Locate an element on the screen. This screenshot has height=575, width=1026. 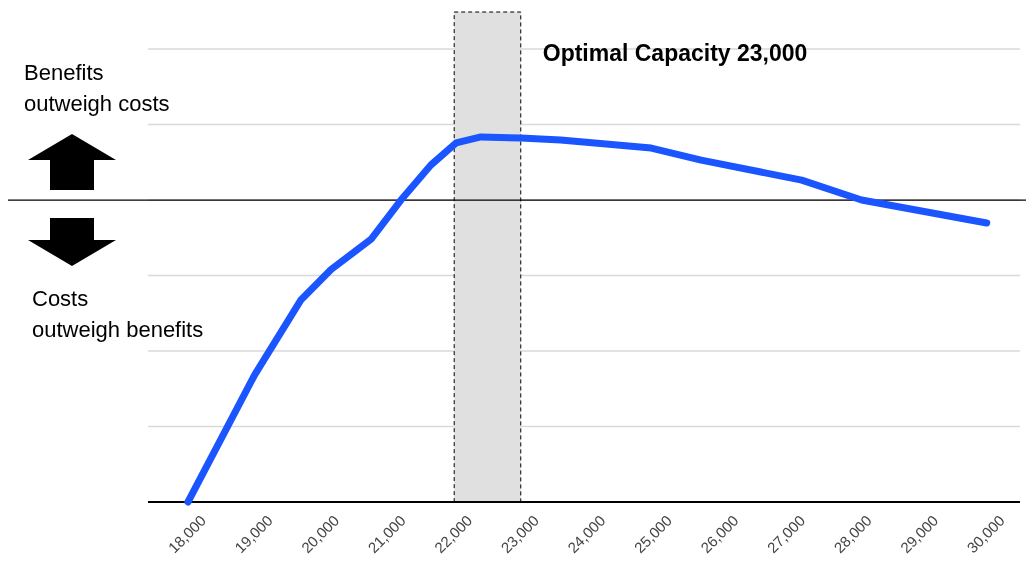
text: Benefits outweigh costs is located at coordinates (97, 88).